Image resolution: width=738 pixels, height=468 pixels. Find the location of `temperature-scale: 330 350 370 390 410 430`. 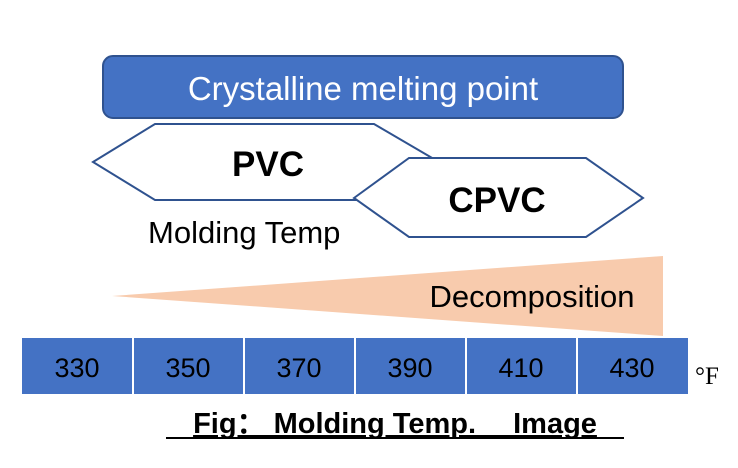

temperature-scale: 330 350 370 390 410 430 is located at coordinates (355, 366).